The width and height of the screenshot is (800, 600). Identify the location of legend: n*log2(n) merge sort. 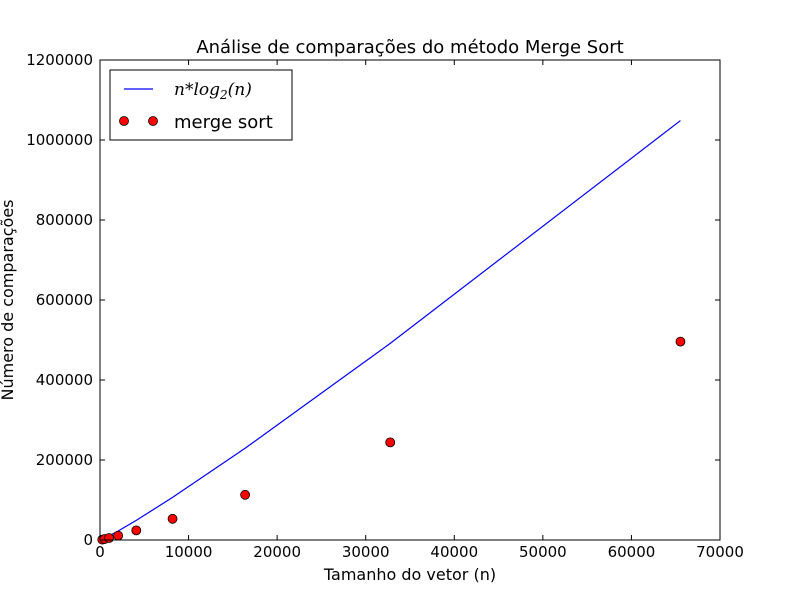
(201, 105).